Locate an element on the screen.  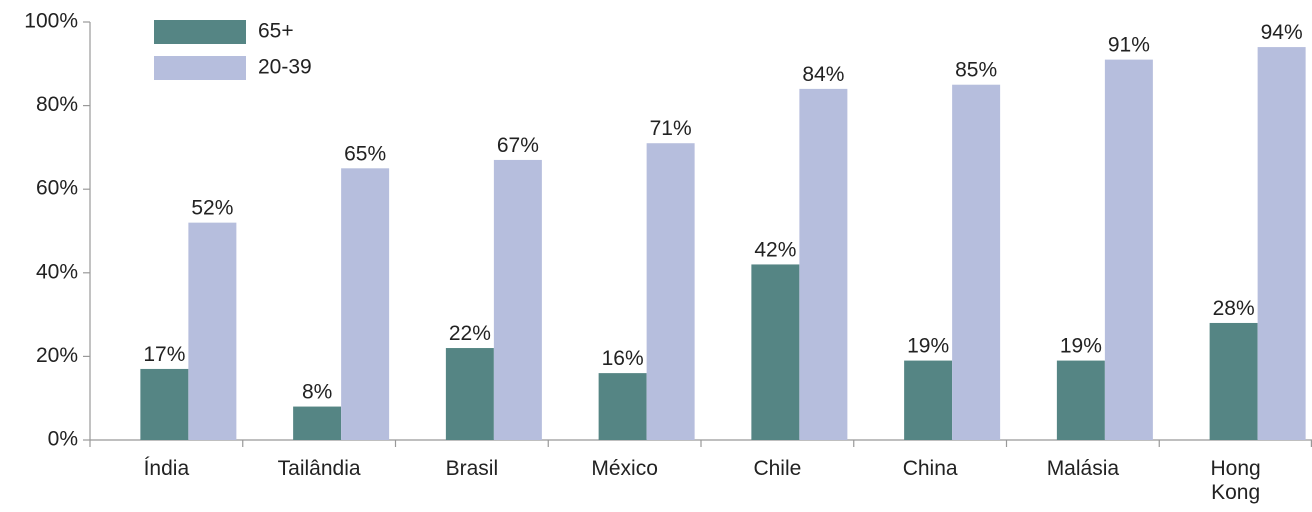
x-tick-label-china: China is located at coordinates (930, 468).